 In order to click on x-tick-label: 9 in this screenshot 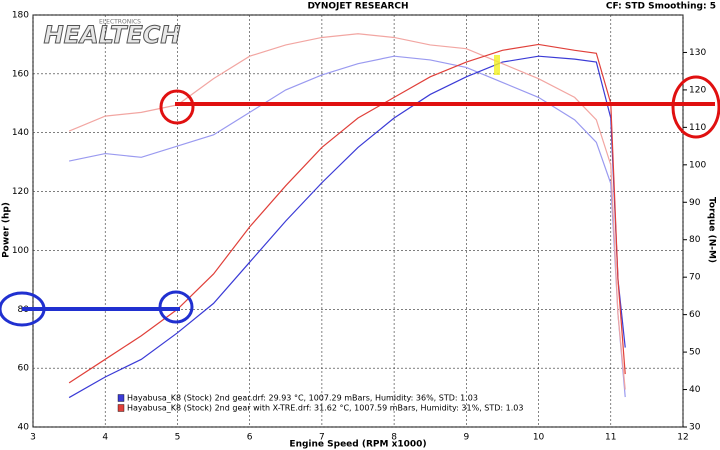, I will do `click(466, 438)`.